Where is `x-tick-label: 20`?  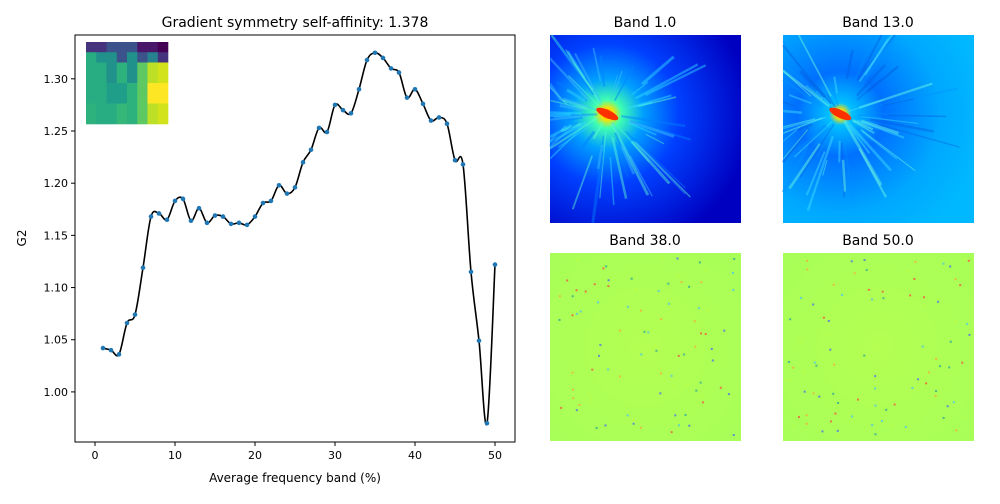 x-tick-label: 20 is located at coordinates (255, 455).